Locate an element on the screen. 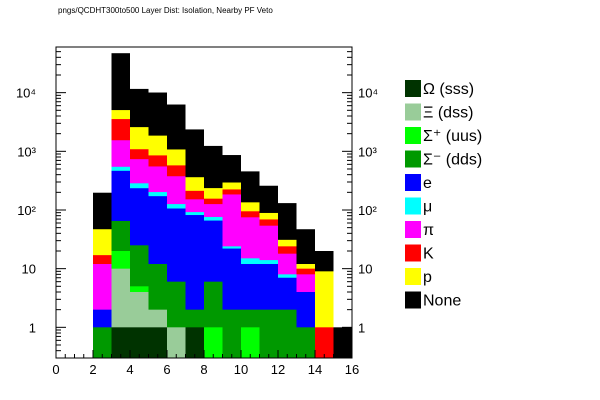  x-tick-label: 10 is located at coordinates (241, 369).